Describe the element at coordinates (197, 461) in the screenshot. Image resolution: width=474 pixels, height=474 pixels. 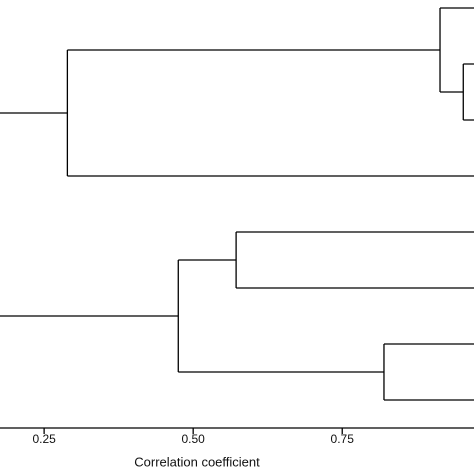
I see `x-axis-label: Correlation coefficient` at that location.